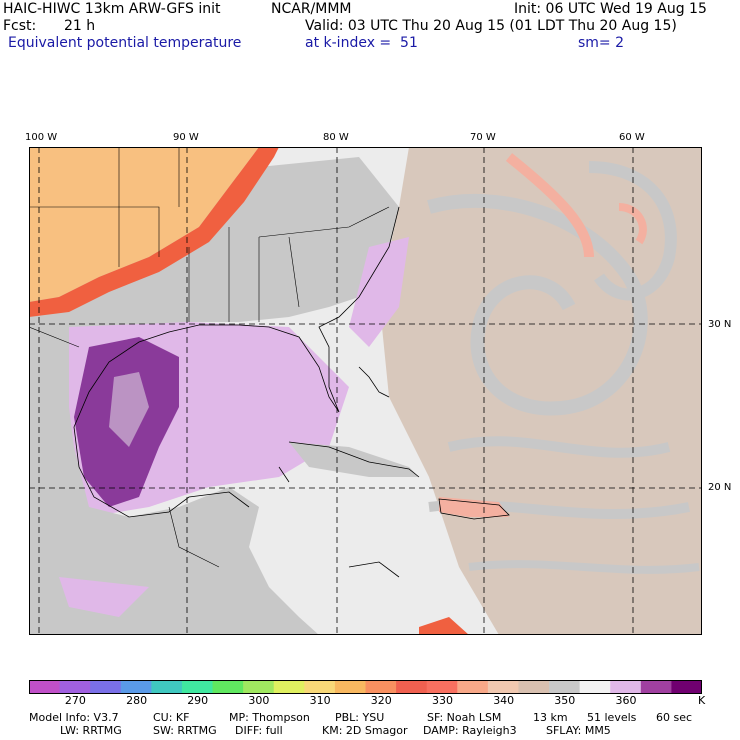 The width and height of the screenshot is (740, 740). Describe the element at coordinates (379, 292) in the screenshot. I see `florida-lavender` at that location.